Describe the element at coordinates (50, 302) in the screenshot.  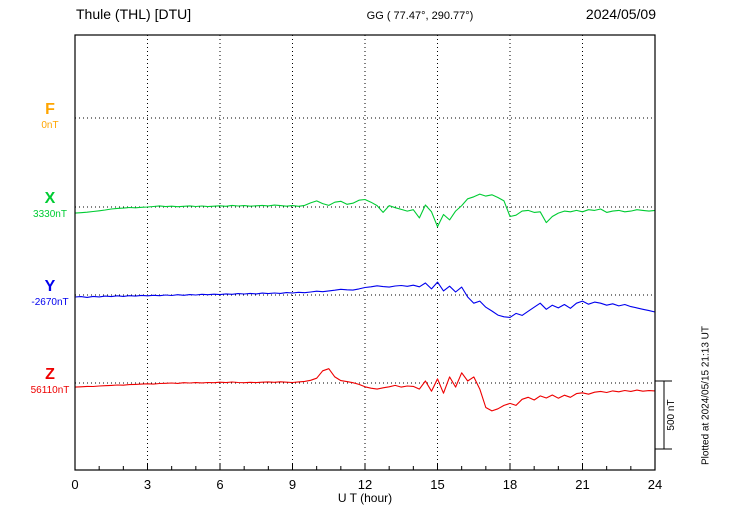
I see `series-baseline-Y: -2670nT` at that location.